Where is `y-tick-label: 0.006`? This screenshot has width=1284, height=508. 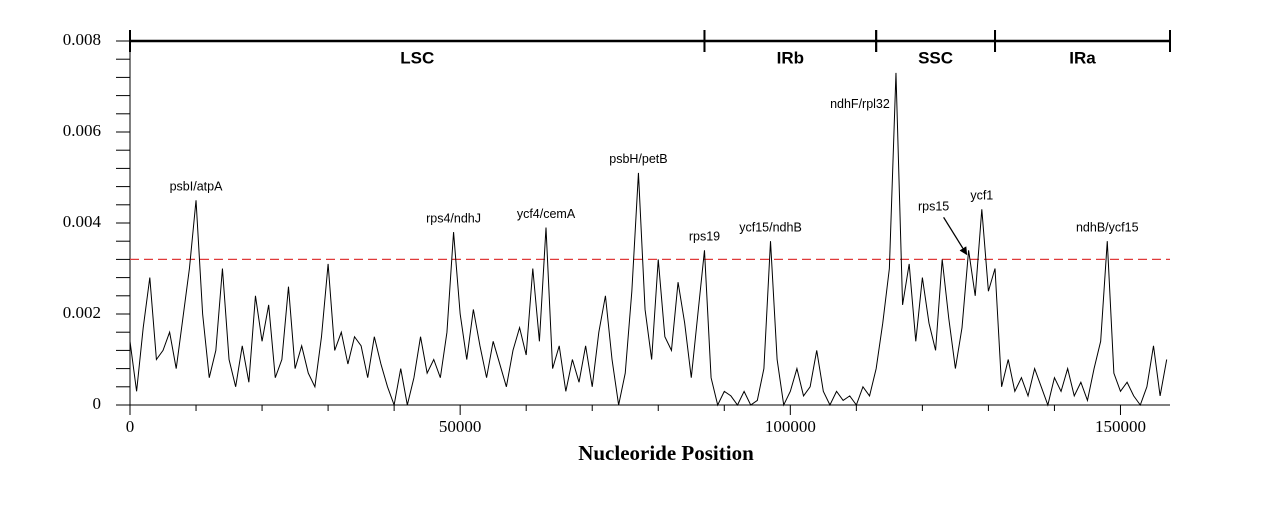
y-tick-label: 0.006 is located at coordinates (82, 130).